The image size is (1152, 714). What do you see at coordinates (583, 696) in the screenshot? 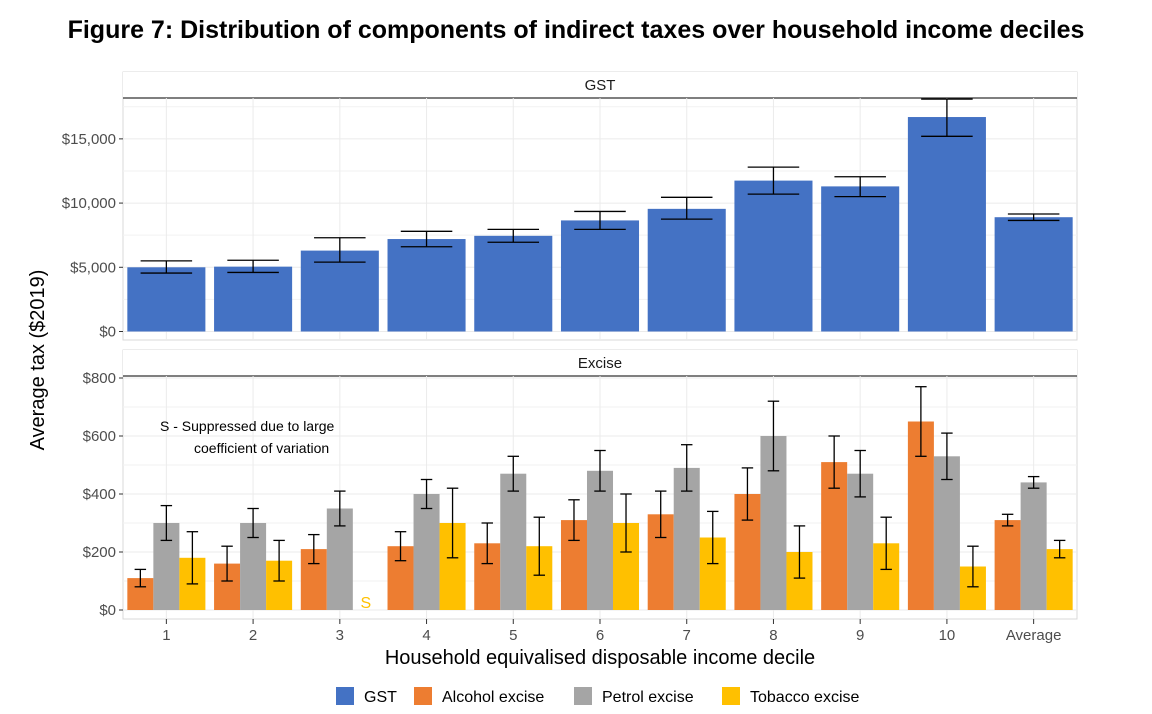
I see `legend-swatch-petrol-excise` at bounding box center [583, 696].